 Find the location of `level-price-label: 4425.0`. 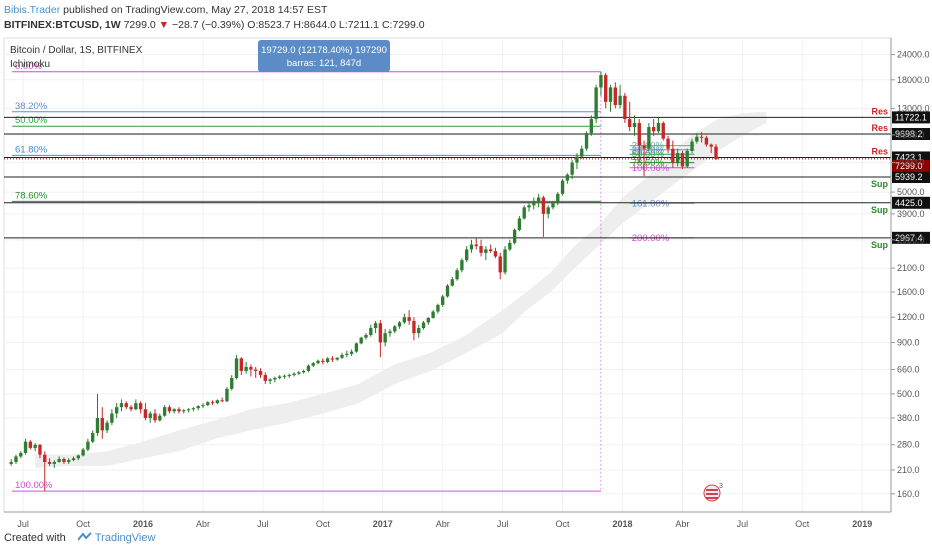

level-price-label: 4425.0 is located at coordinates (909, 203).